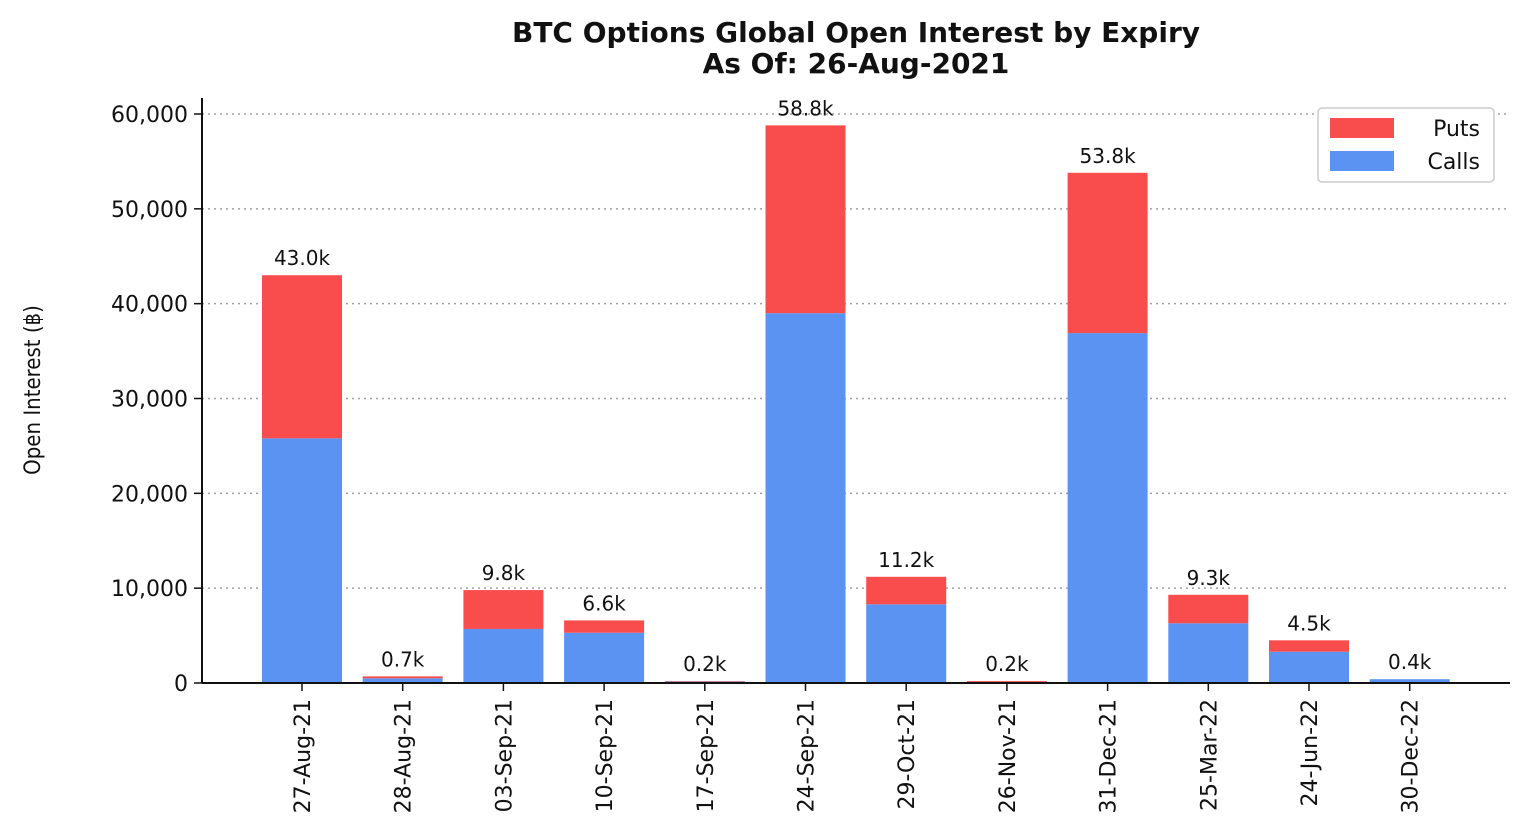 The width and height of the screenshot is (1536, 834). I want to click on legend-label-calls: Calls, so click(1453, 162).